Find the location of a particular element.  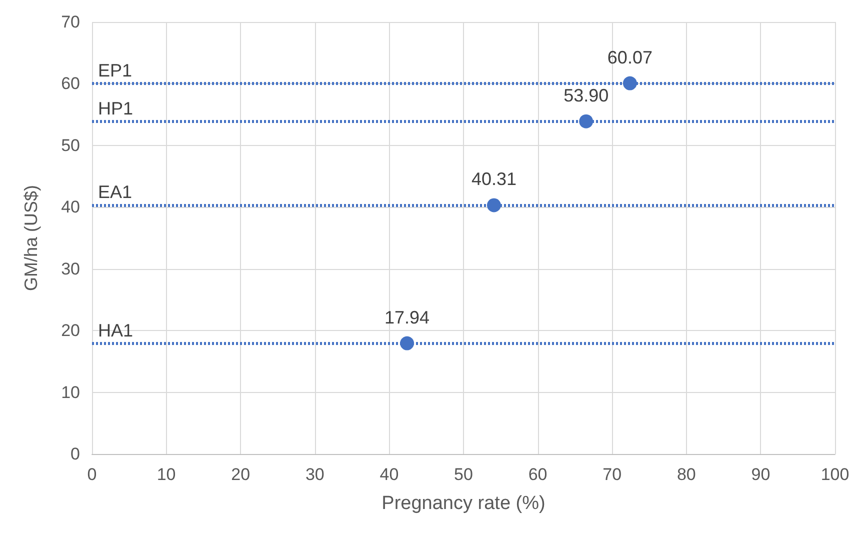

x-tick-label: 40 is located at coordinates (389, 474).